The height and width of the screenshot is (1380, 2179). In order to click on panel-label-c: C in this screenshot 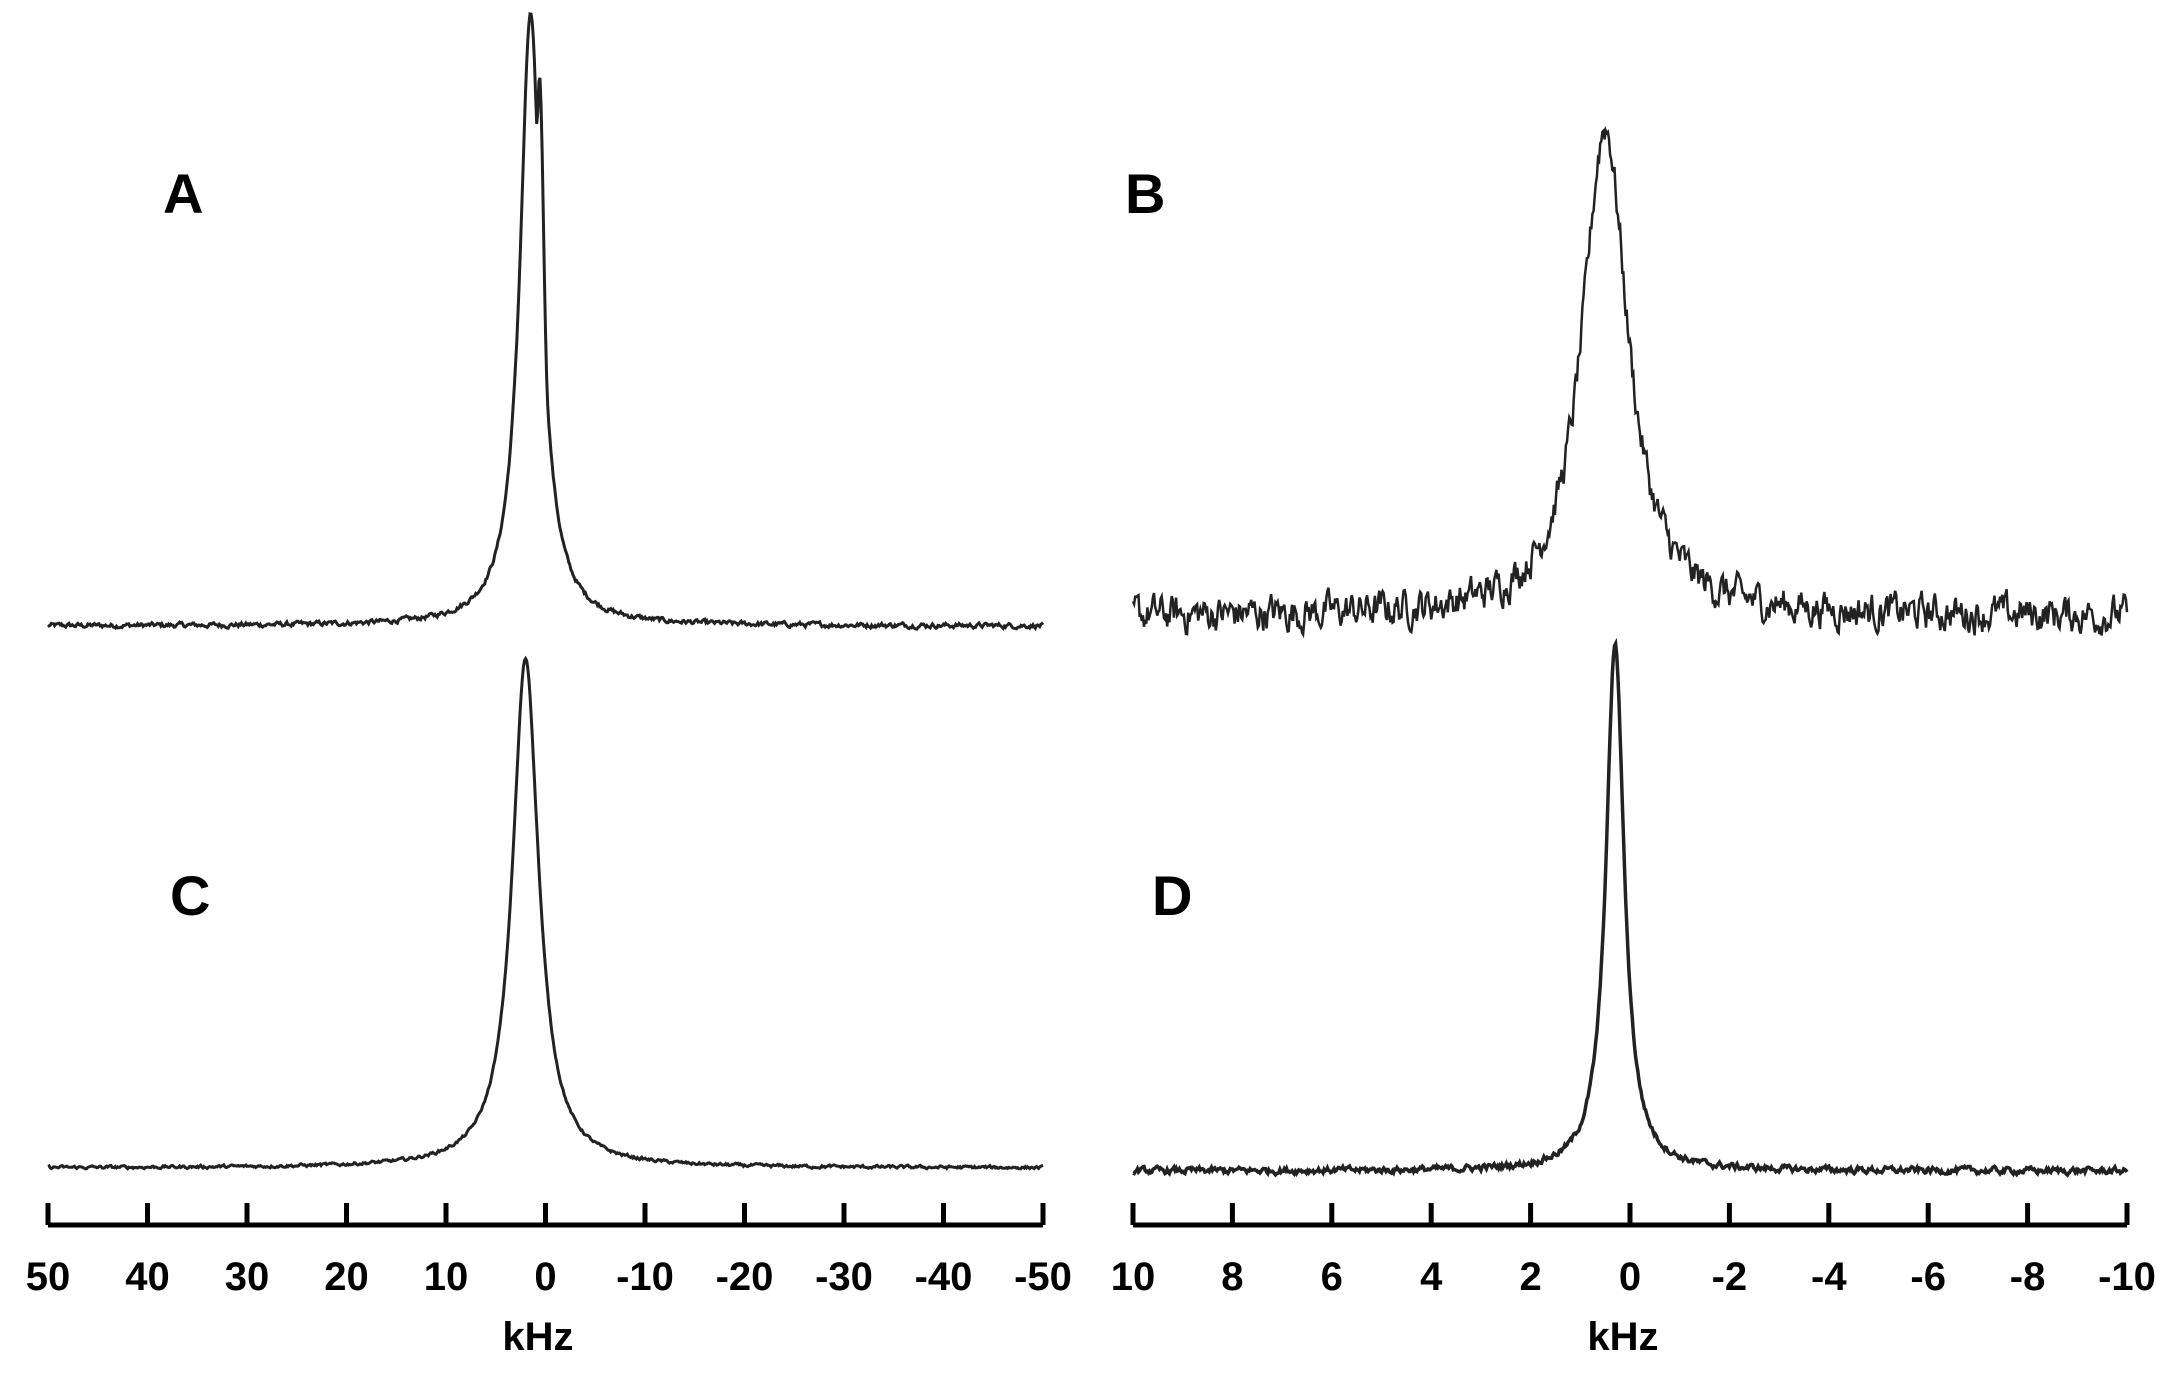, I will do `click(190, 895)`.